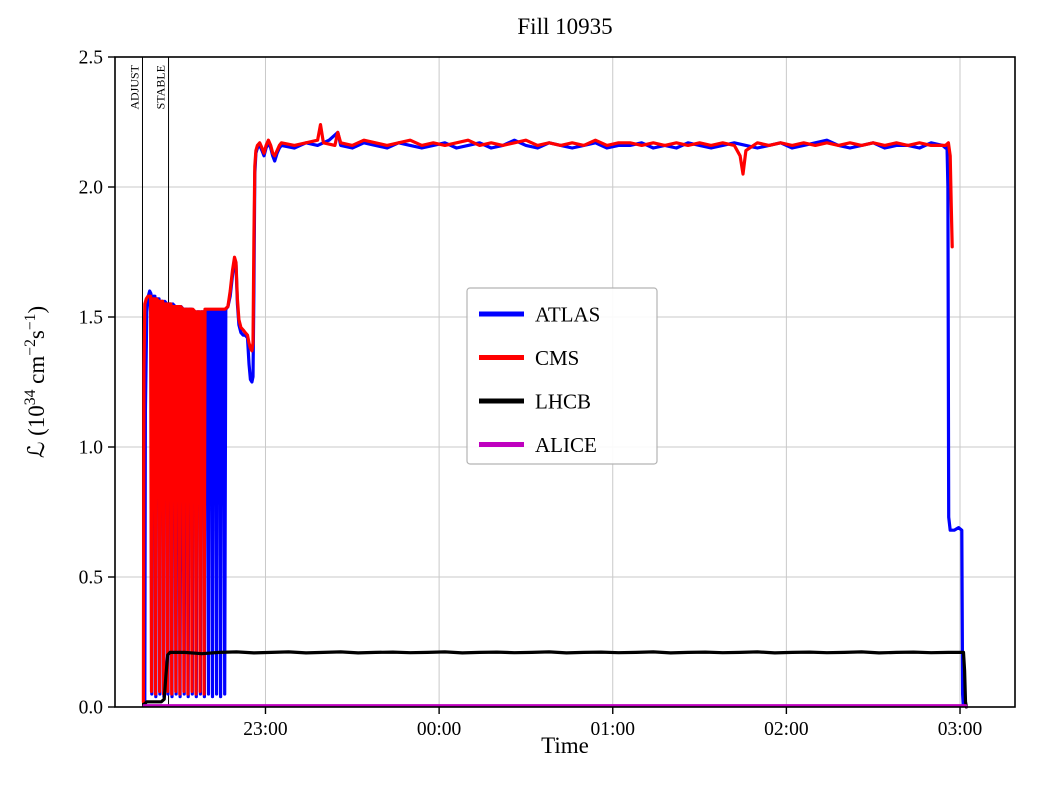 This screenshot has width=1040, height=800. Describe the element at coordinates (91, 448) in the screenshot. I see `y-tick-label: 1.0` at that location.